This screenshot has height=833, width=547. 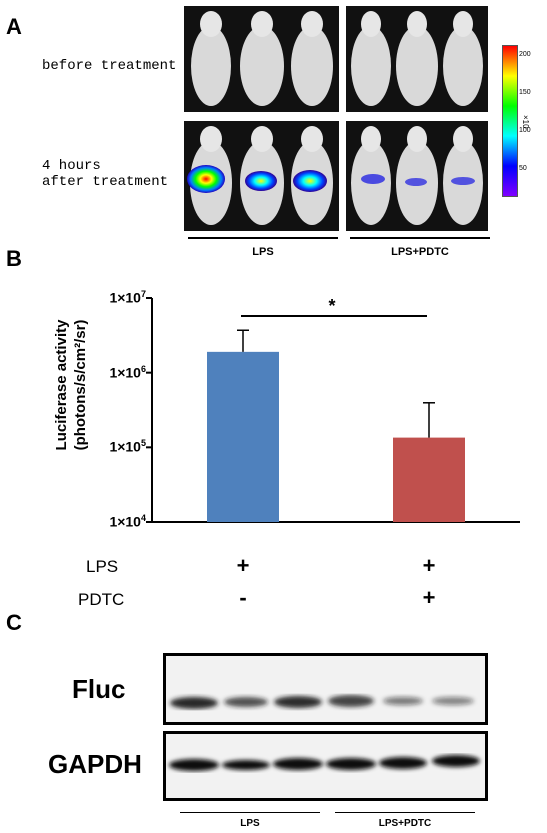 I want to click on pdtc-sign-pdtc: +, so click(x=429, y=597).